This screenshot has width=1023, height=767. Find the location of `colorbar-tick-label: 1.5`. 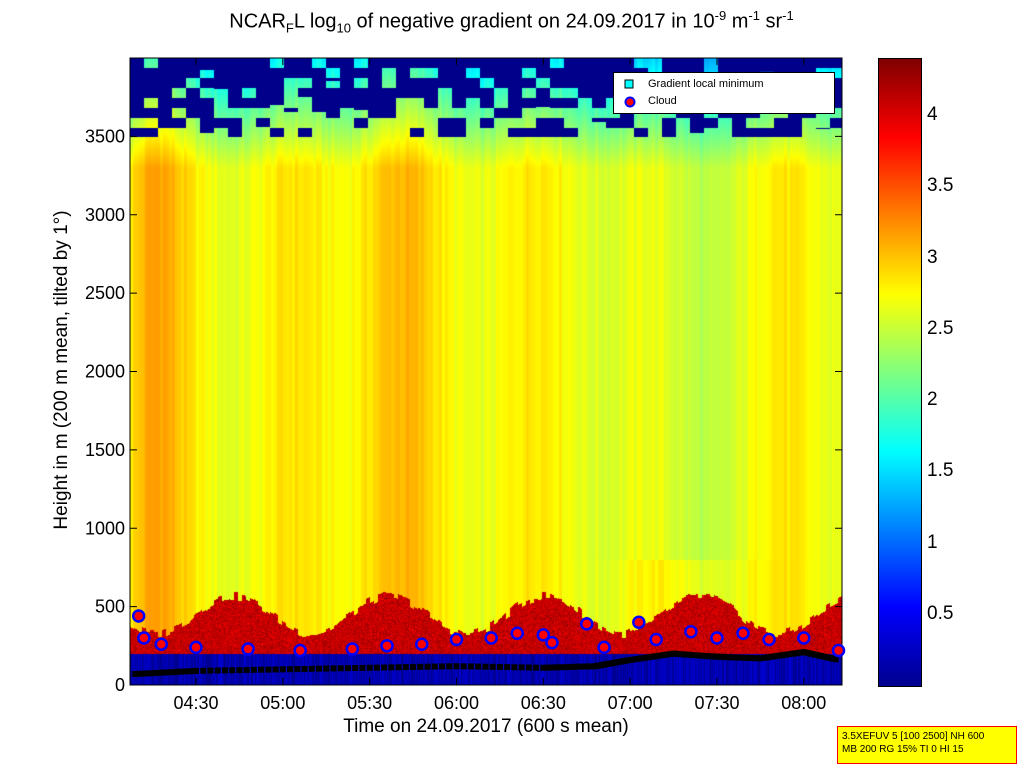

colorbar-tick-label: 1.5 is located at coordinates (940, 471).